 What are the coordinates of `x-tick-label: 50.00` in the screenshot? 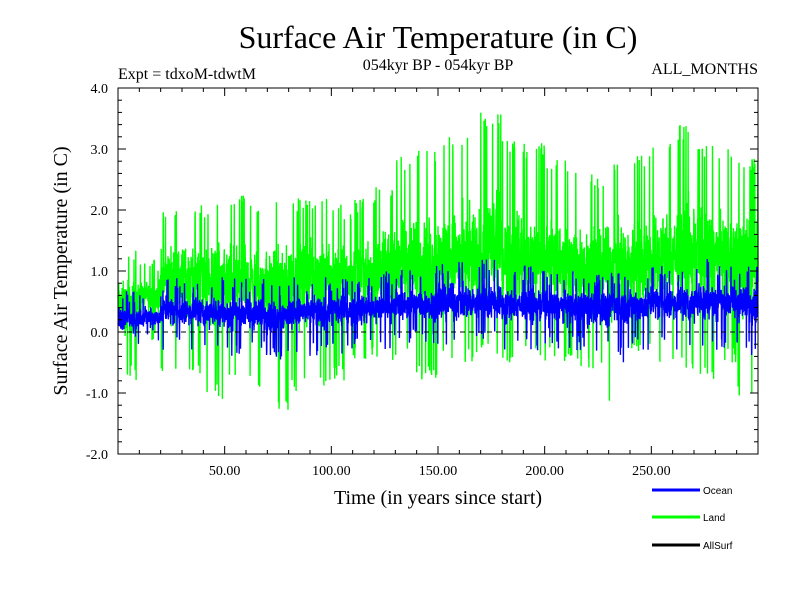 It's located at (225, 471).